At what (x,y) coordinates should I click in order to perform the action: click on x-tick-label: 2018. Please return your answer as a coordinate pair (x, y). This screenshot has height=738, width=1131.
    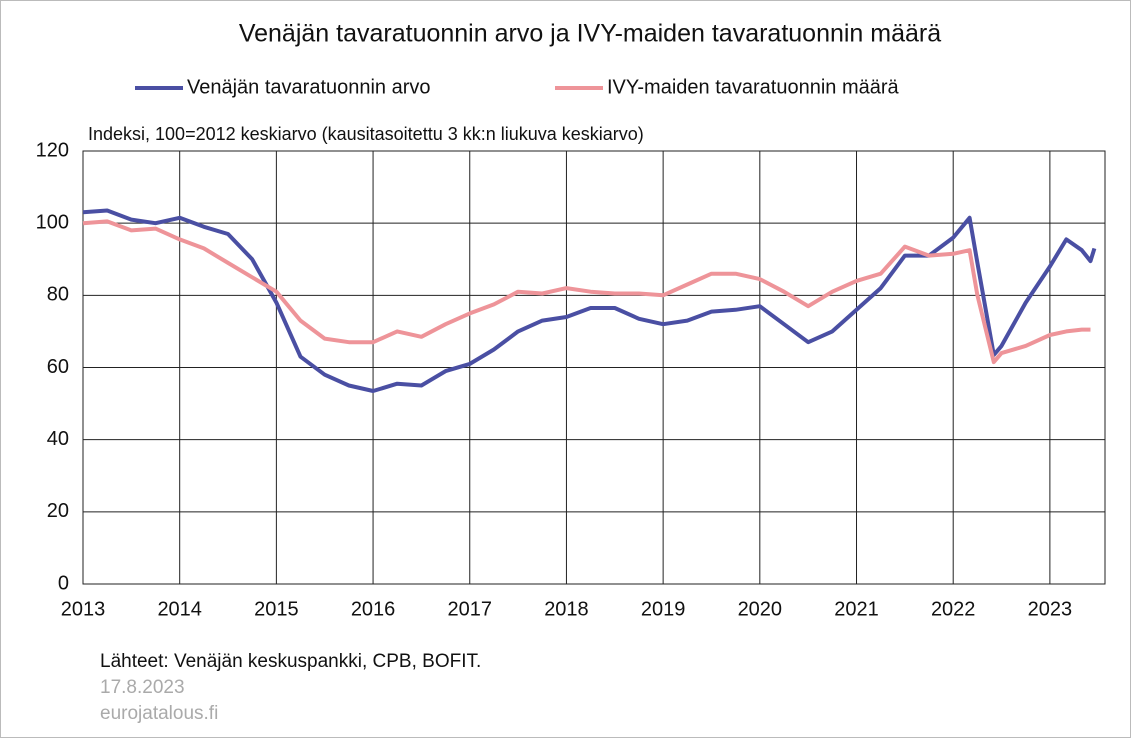
    Looking at the image, I should click on (566, 609).